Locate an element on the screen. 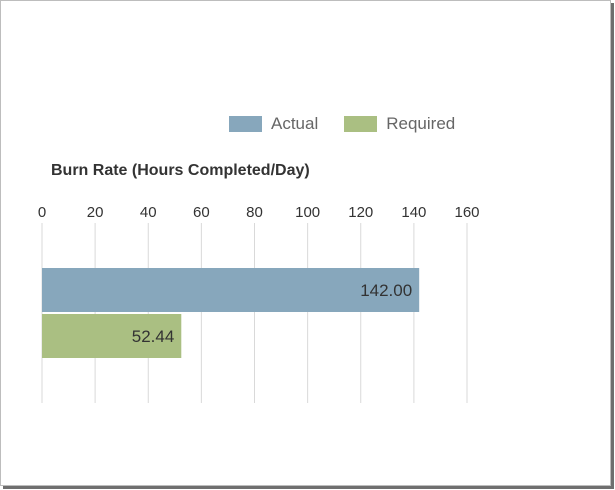 This screenshot has height=490, width=615. x-tick-label-100: 100 is located at coordinates (307, 212).